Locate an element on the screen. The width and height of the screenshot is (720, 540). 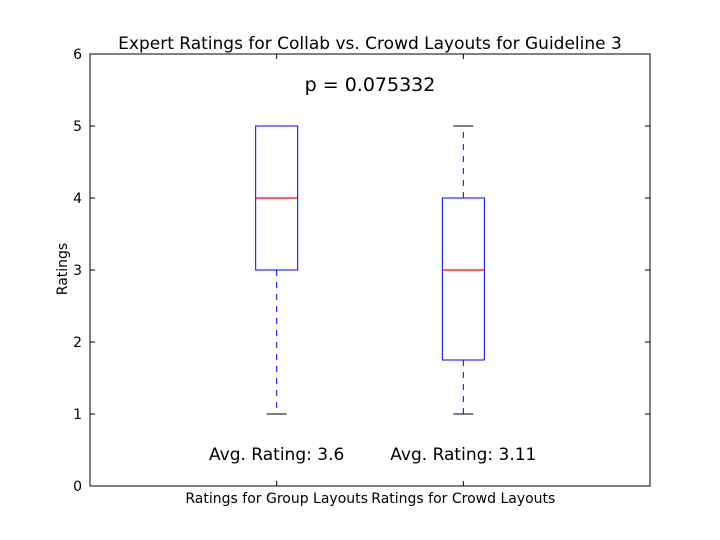
avg-rating-label: Avg. Rating: 3.11 is located at coordinates (463, 455).